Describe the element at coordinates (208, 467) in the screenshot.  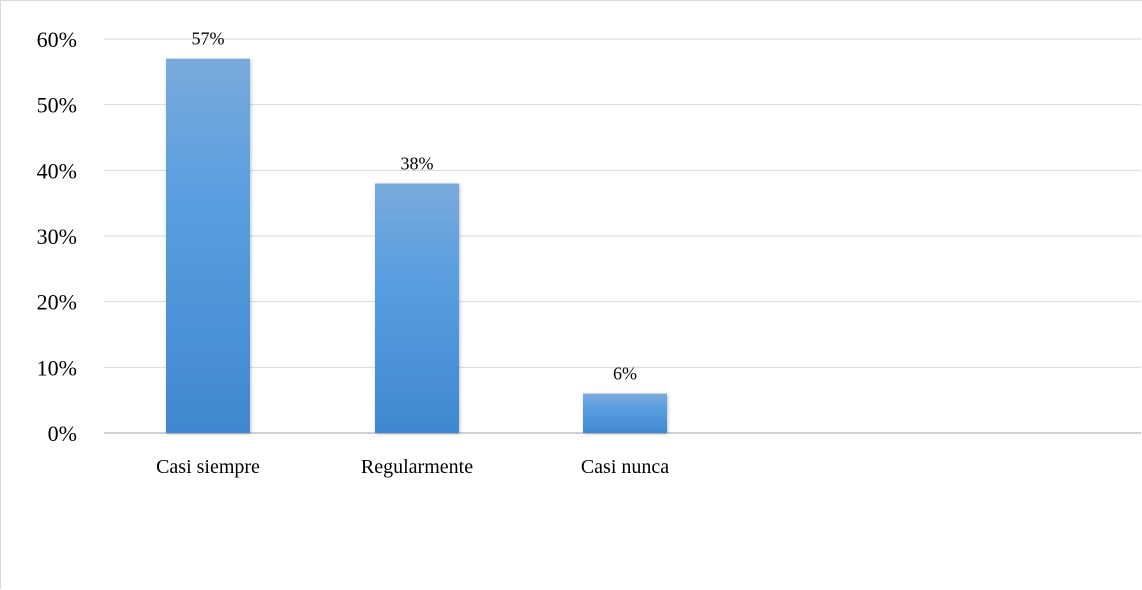
I see `category-label: Casi siempre` at that location.